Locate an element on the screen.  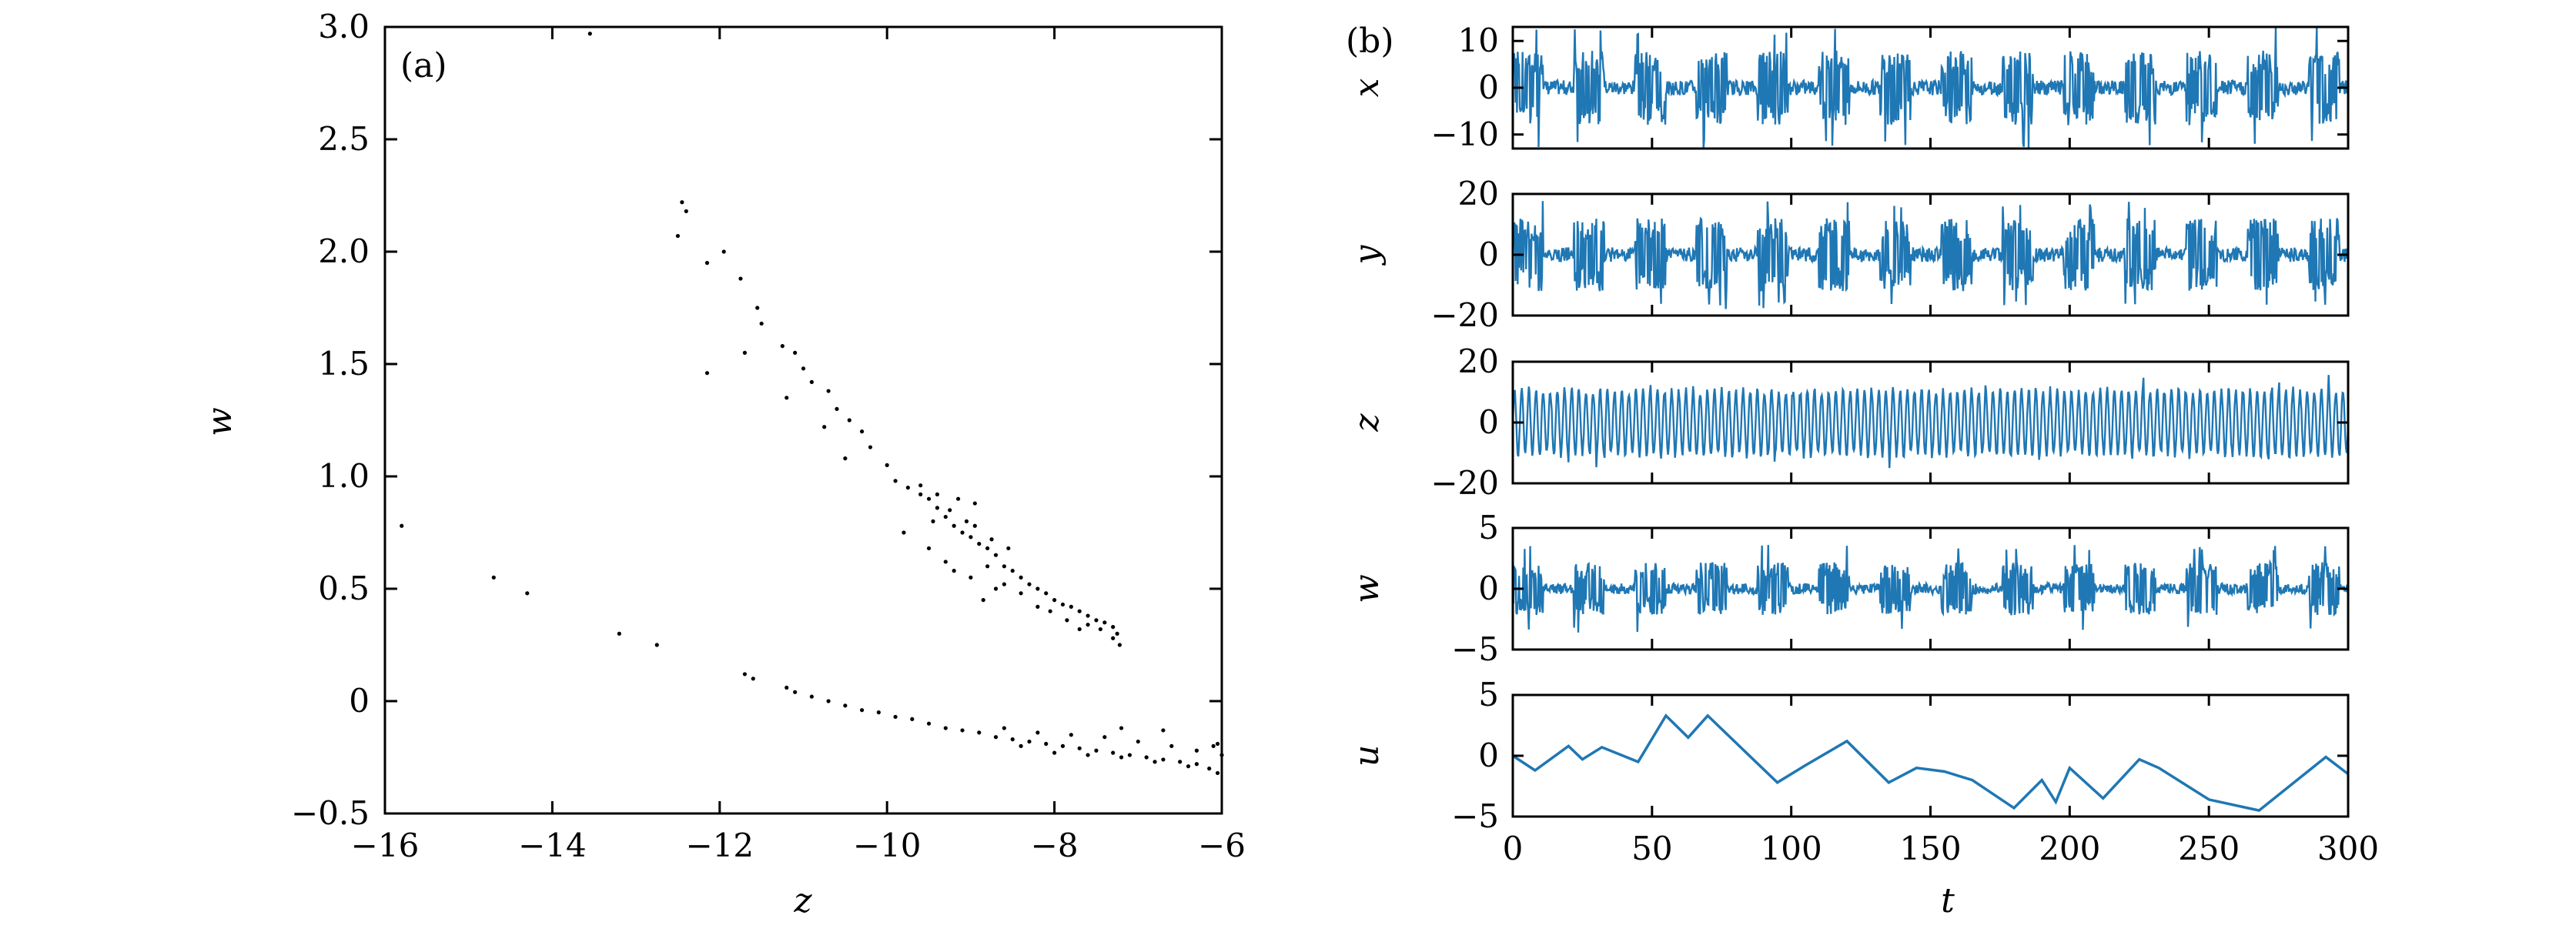
y-tick-label: −20 is located at coordinates (1465, 483).